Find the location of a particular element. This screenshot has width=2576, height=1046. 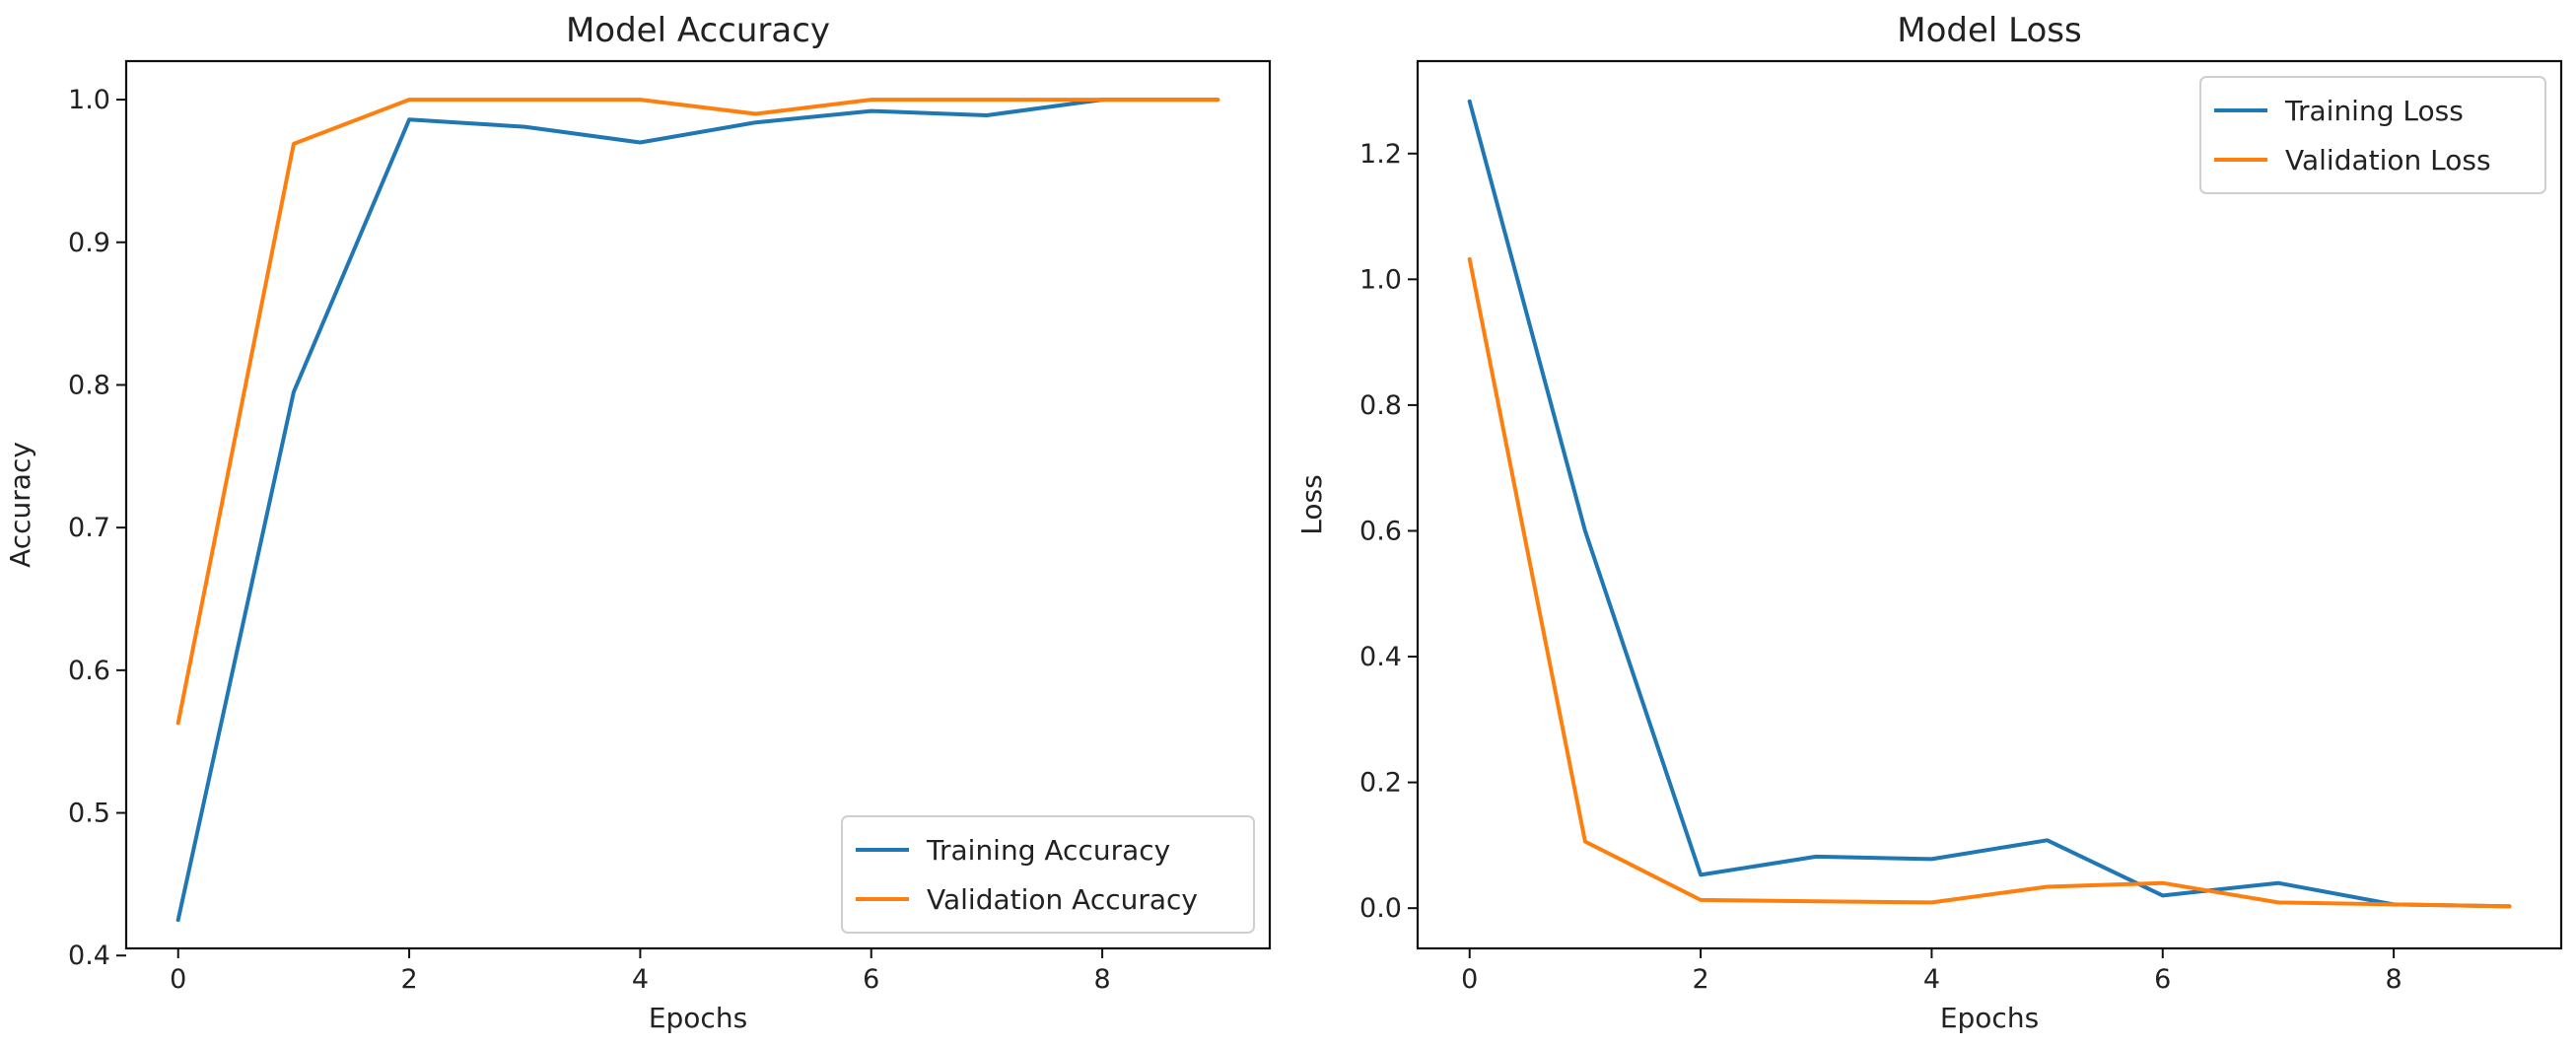

loss-chart-title: Model Loss is located at coordinates (1989, 30).